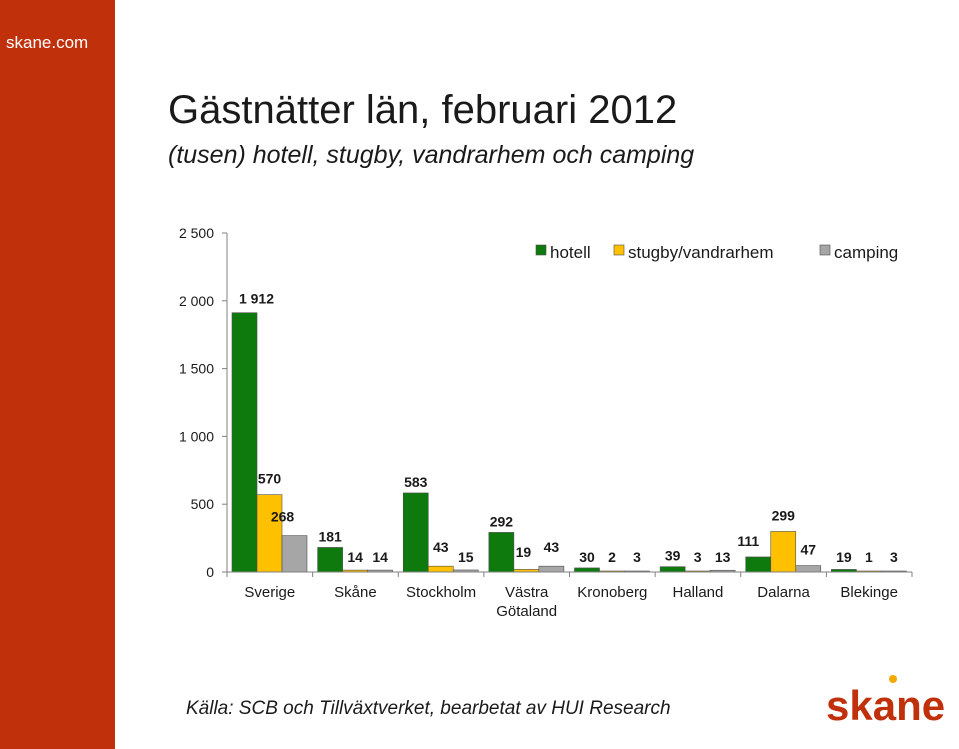 This screenshot has height=749, width=959. What do you see at coordinates (526, 611) in the screenshot?
I see `category-label: Götaland` at bounding box center [526, 611].